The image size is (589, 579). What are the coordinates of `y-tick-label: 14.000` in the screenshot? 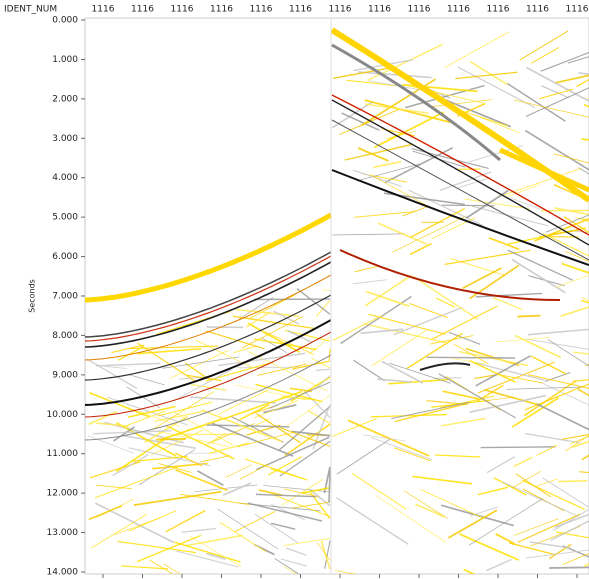 It's located at (63, 573).